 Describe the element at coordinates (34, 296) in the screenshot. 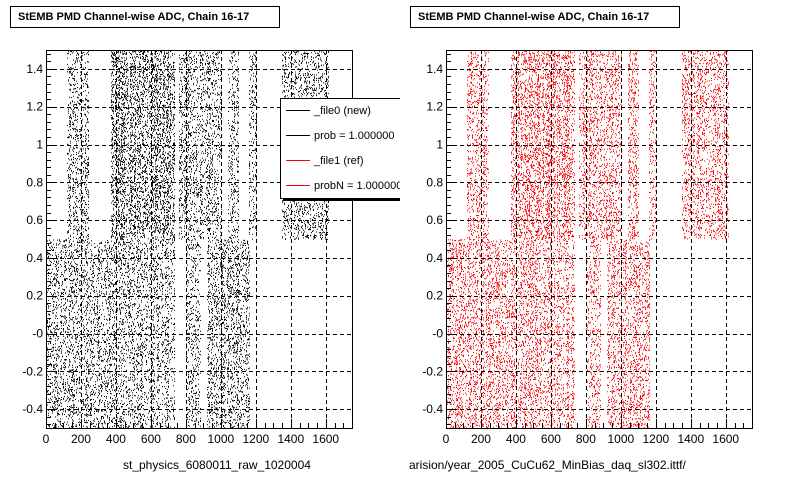

I see `y-tick-label: 0.2` at that location.